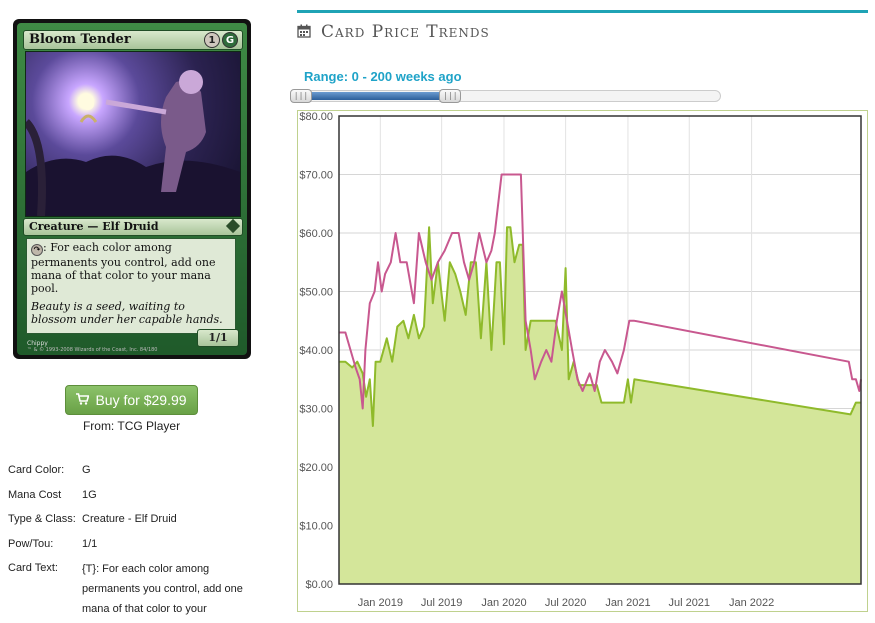 The image size is (875, 623). What do you see at coordinates (37, 343) in the screenshot?
I see `card-artist: Chippy` at bounding box center [37, 343].